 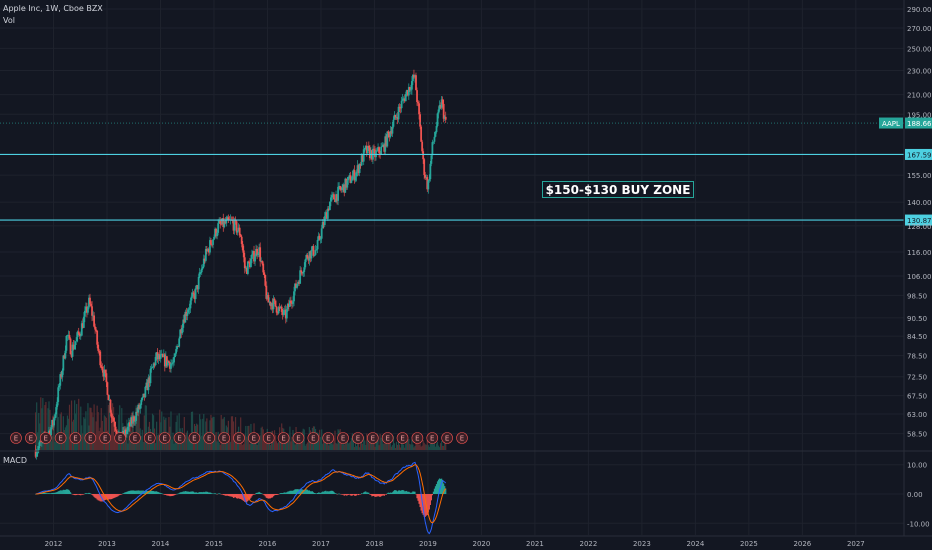 I want to click on macd-pane: 10.00 0.00 -10.00, so click(x=465, y=498).